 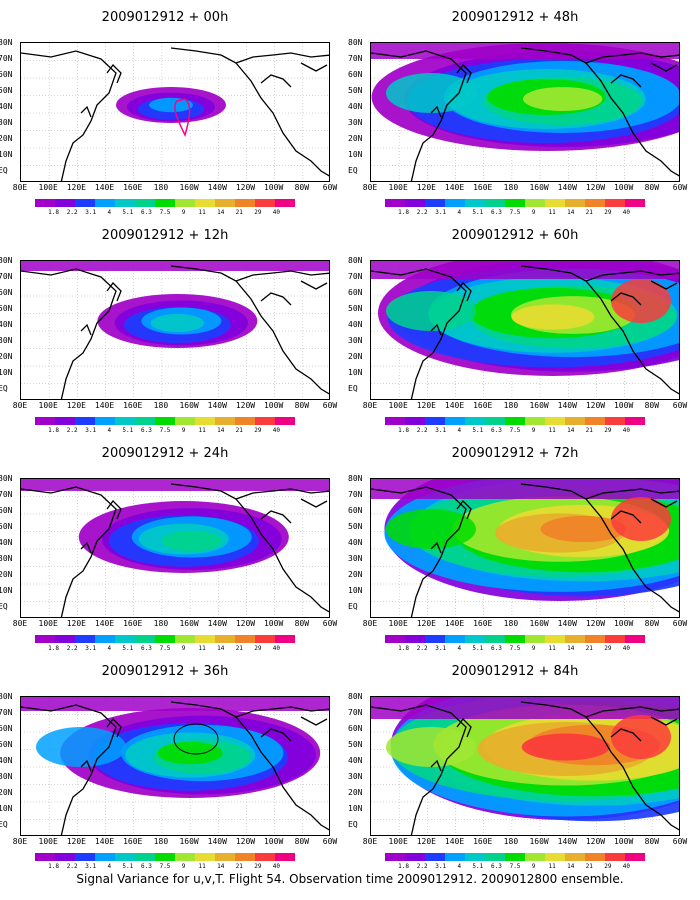 I want to click on lon-tick-label: 60W, so click(x=680, y=187).